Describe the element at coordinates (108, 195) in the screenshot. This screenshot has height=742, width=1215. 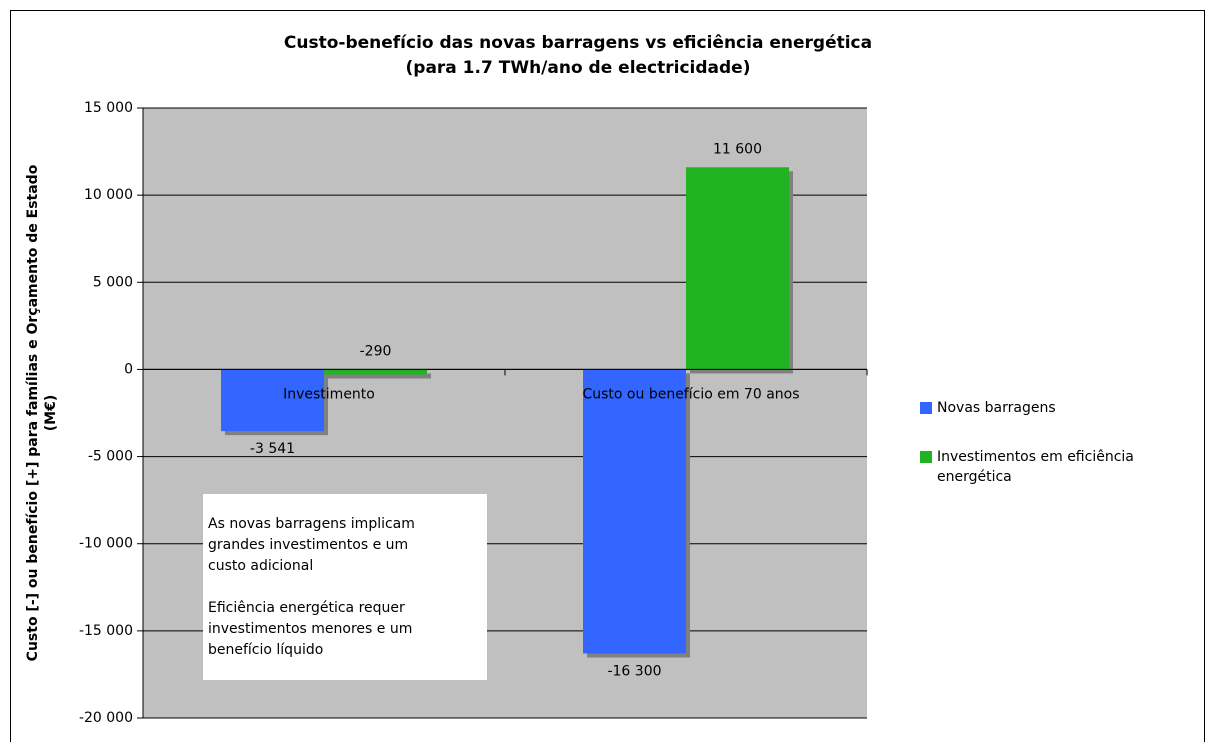
I see `y-tick-label: 10 000` at that location.